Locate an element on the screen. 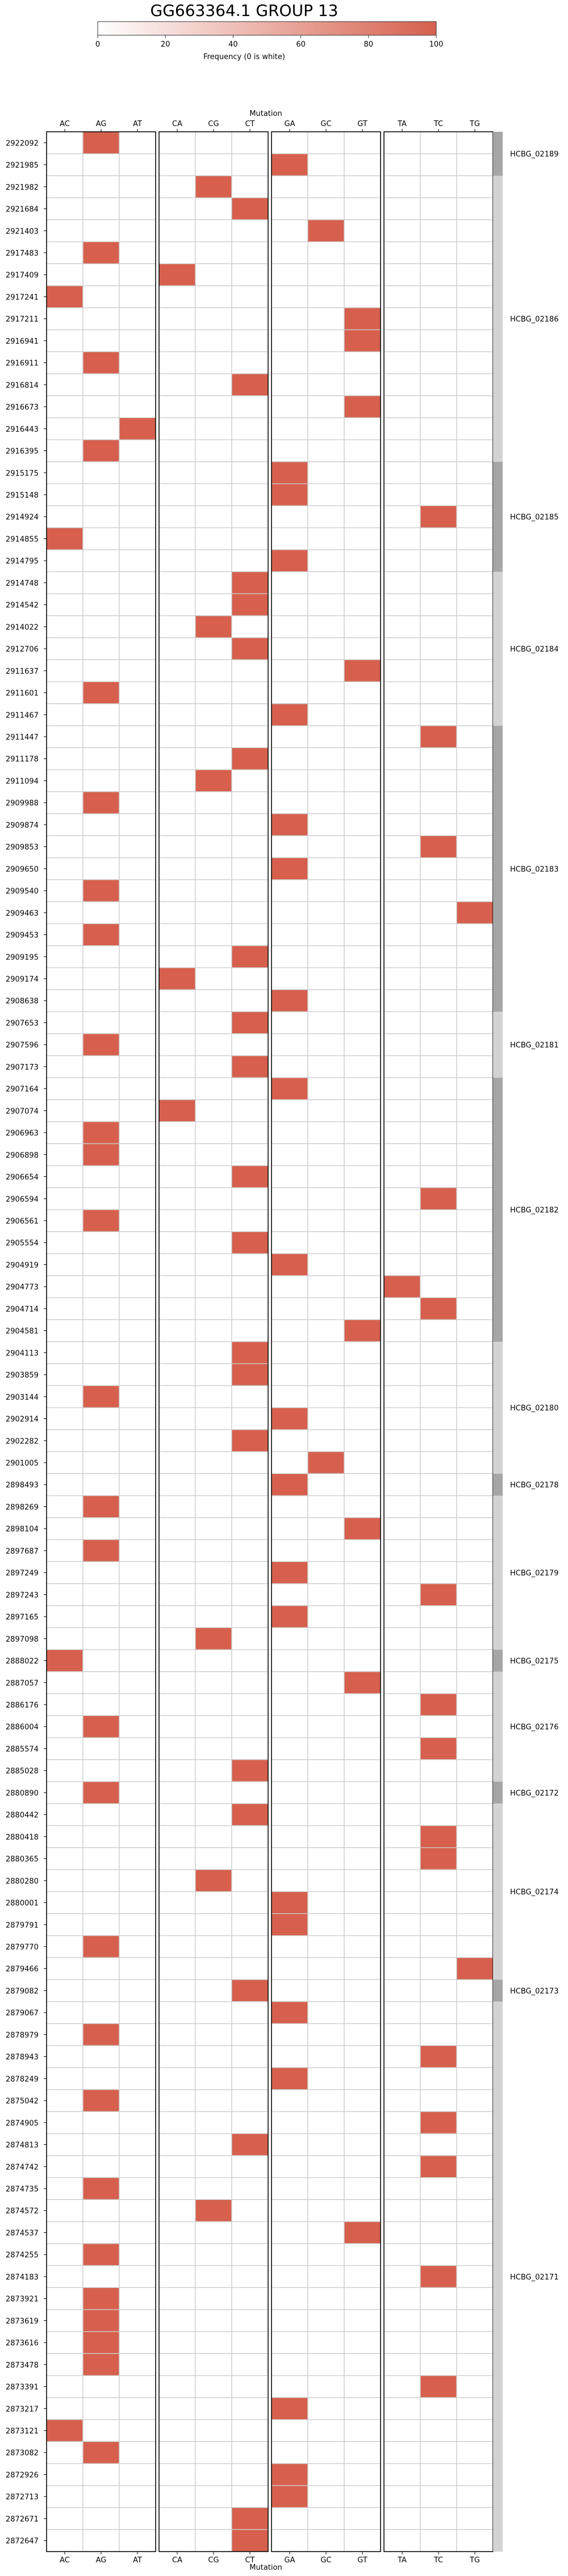 The width and height of the screenshot is (568, 2576). row-label: 2874735 is located at coordinates (22, 2189).